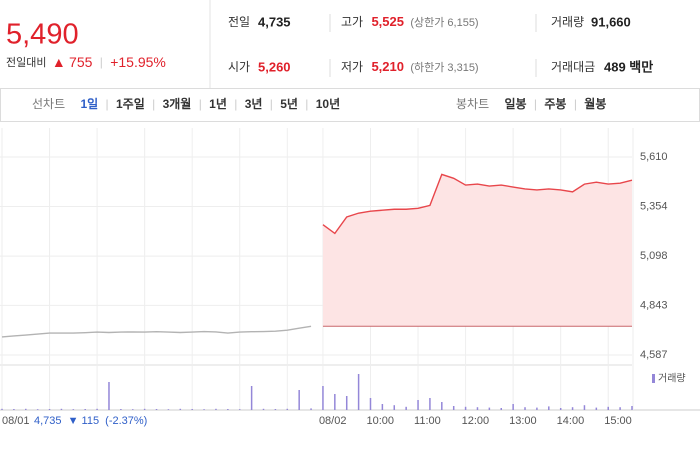 The image size is (700, 450). What do you see at coordinates (274, 21) in the screenshot?
I see `info-value: 4,735` at bounding box center [274, 21].